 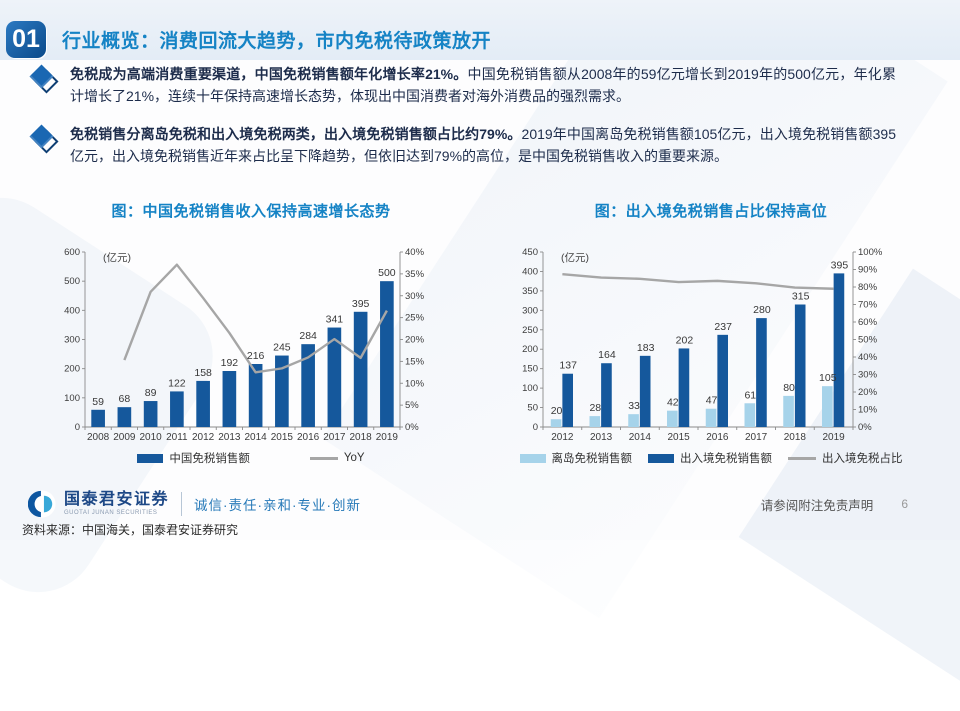 What do you see at coordinates (335, 320) in the screenshot?
I see `svg-text: 341` at bounding box center [335, 320].